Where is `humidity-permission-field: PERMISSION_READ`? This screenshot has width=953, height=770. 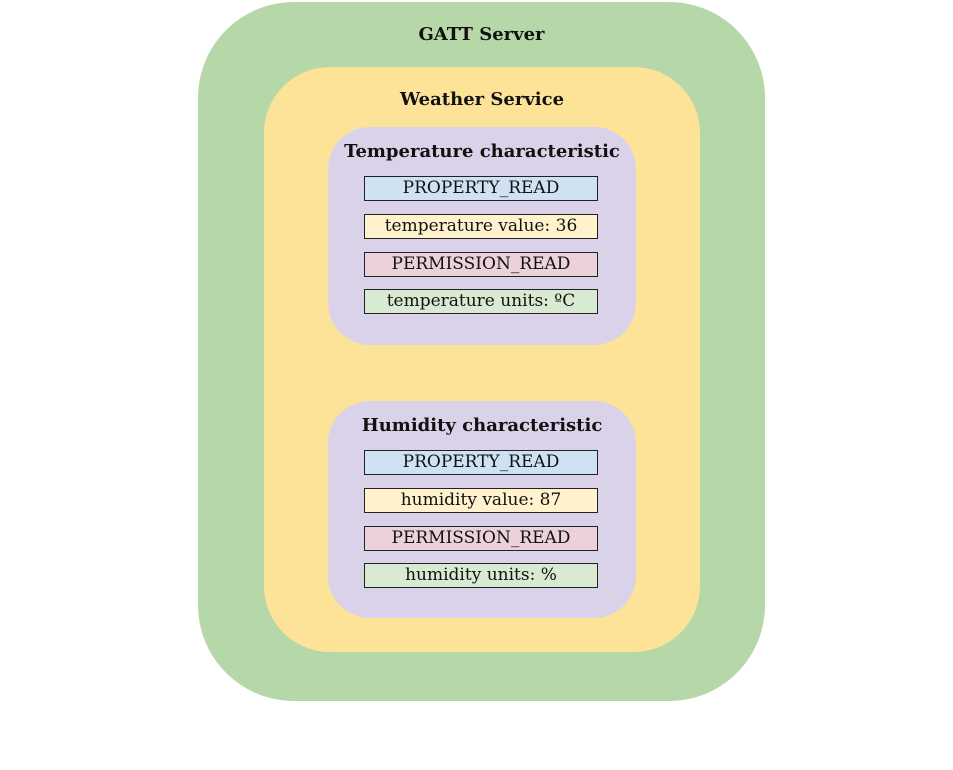 humidity-permission-field: PERMISSION_READ is located at coordinates (481, 538).